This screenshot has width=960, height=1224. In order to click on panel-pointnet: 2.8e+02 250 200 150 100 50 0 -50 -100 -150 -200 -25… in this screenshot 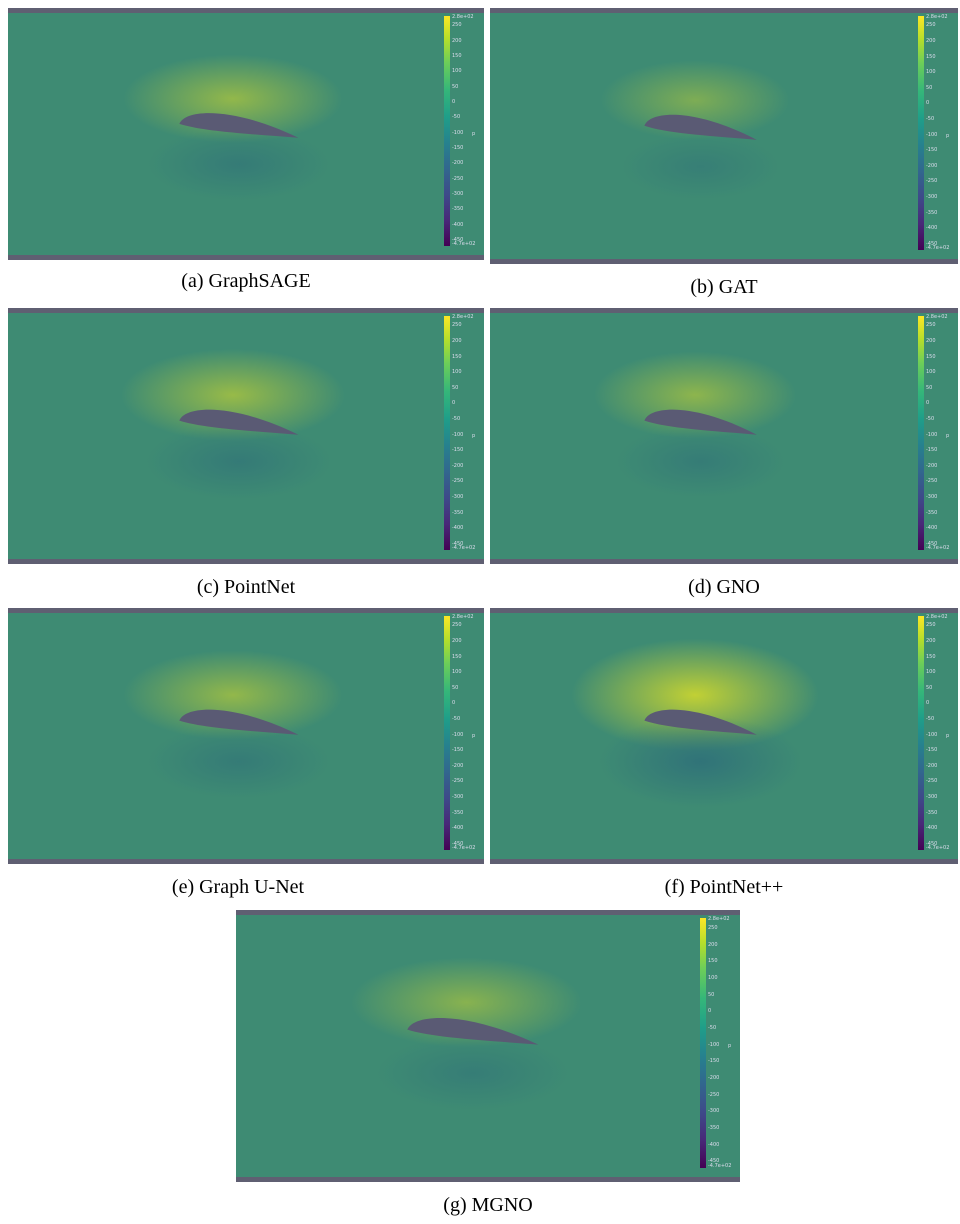, I will do `click(246, 436)`.